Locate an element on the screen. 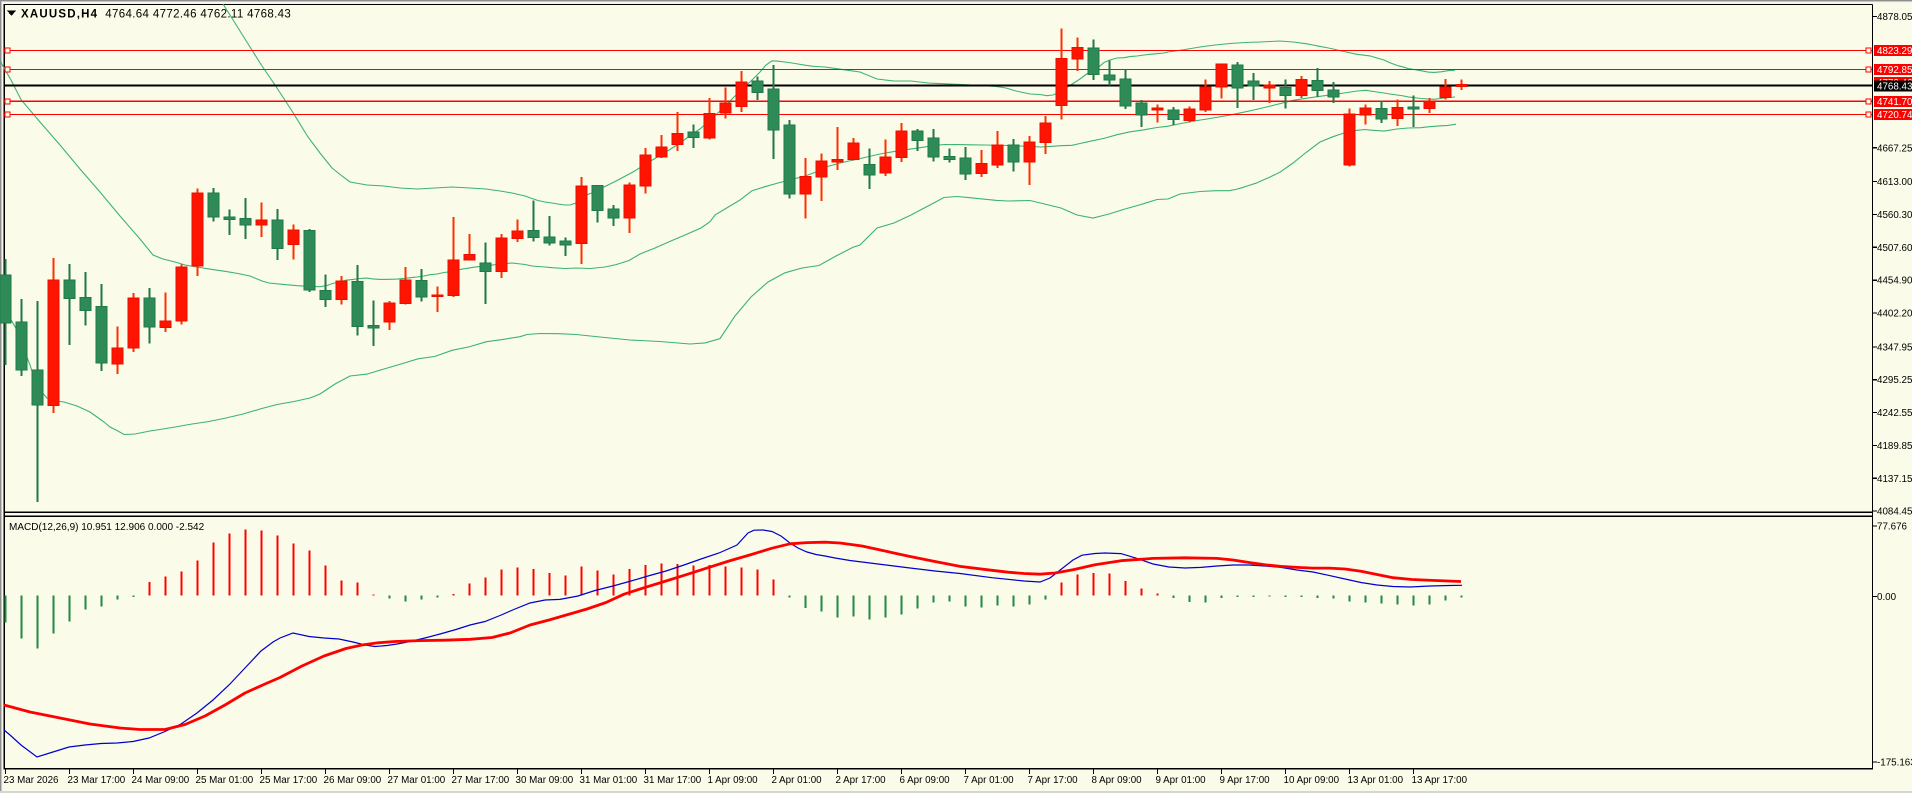 The height and width of the screenshot is (793, 1912). svg-text: 27 Mar 17:00 is located at coordinates (481, 780).